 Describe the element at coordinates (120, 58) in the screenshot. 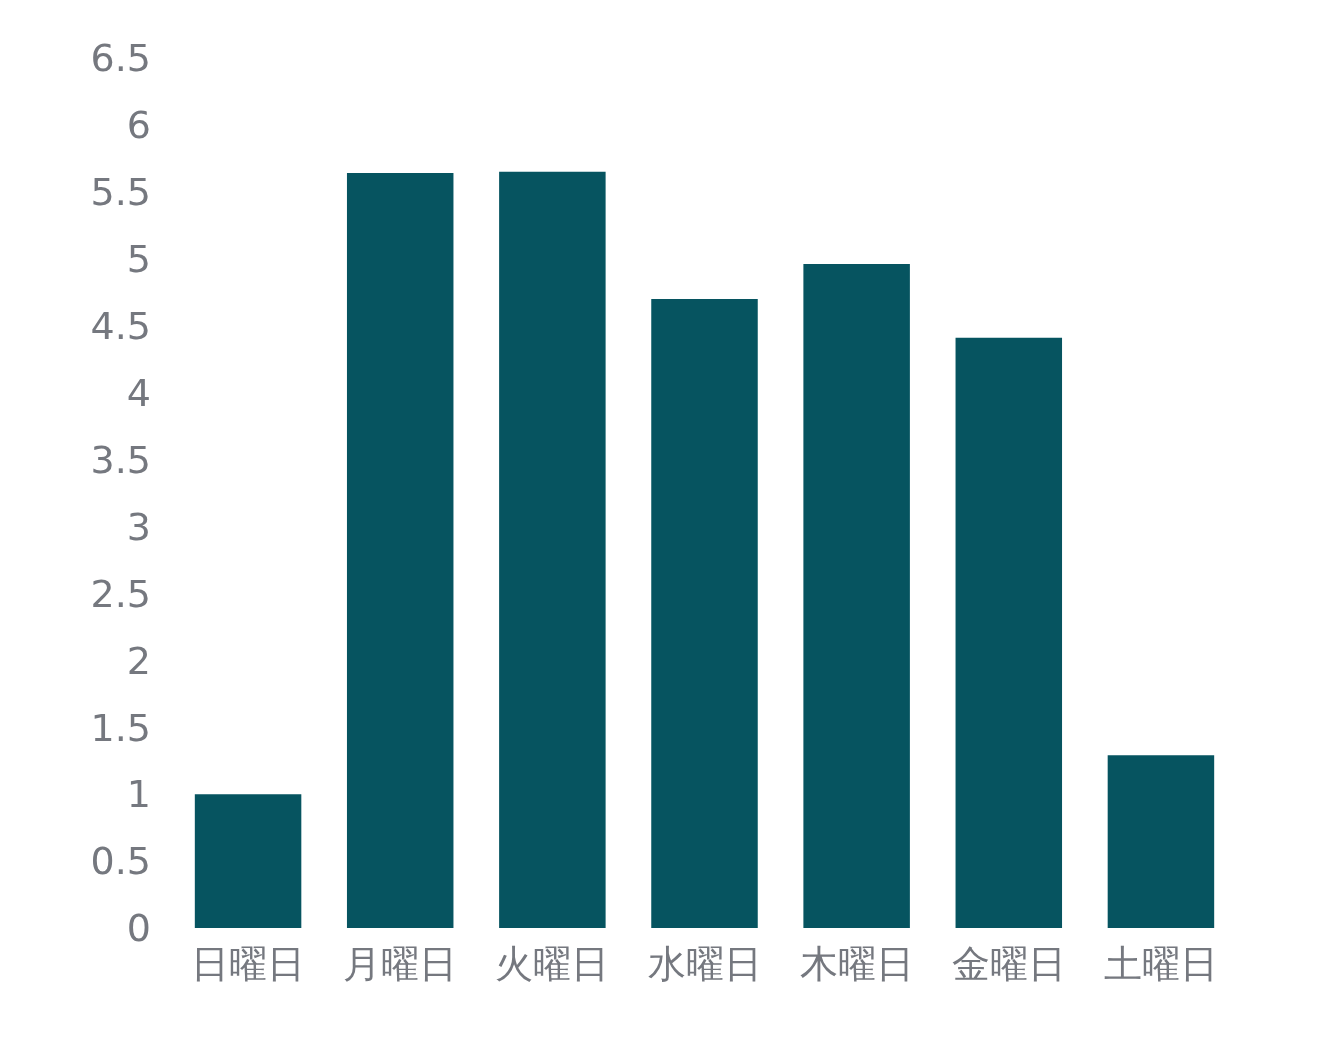

I see `y-tick-label: 6.5` at that location.